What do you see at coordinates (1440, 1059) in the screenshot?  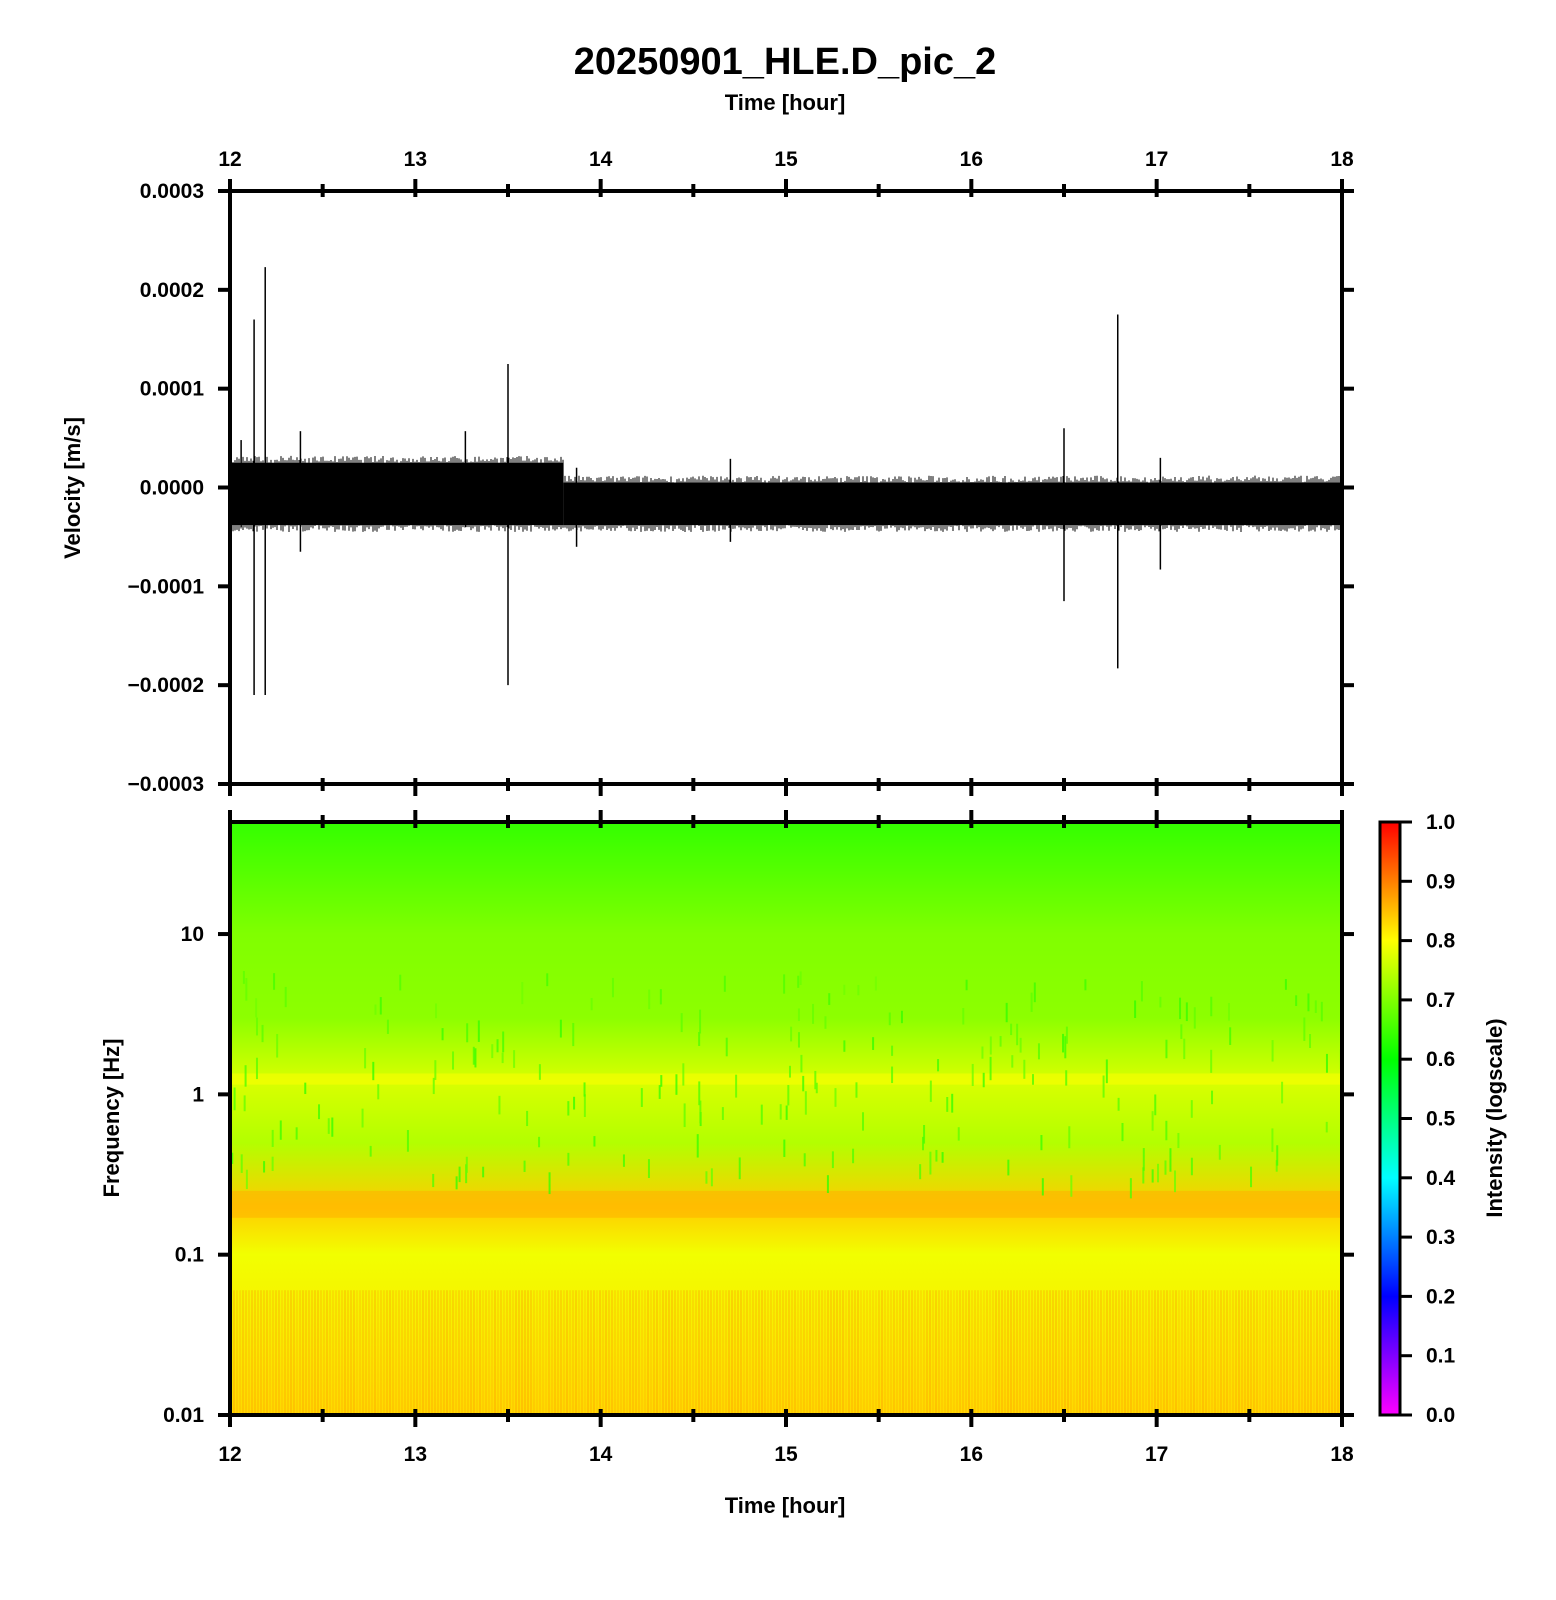 I see `colorbar-tick-label: 0.6` at bounding box center [1440, 1059].